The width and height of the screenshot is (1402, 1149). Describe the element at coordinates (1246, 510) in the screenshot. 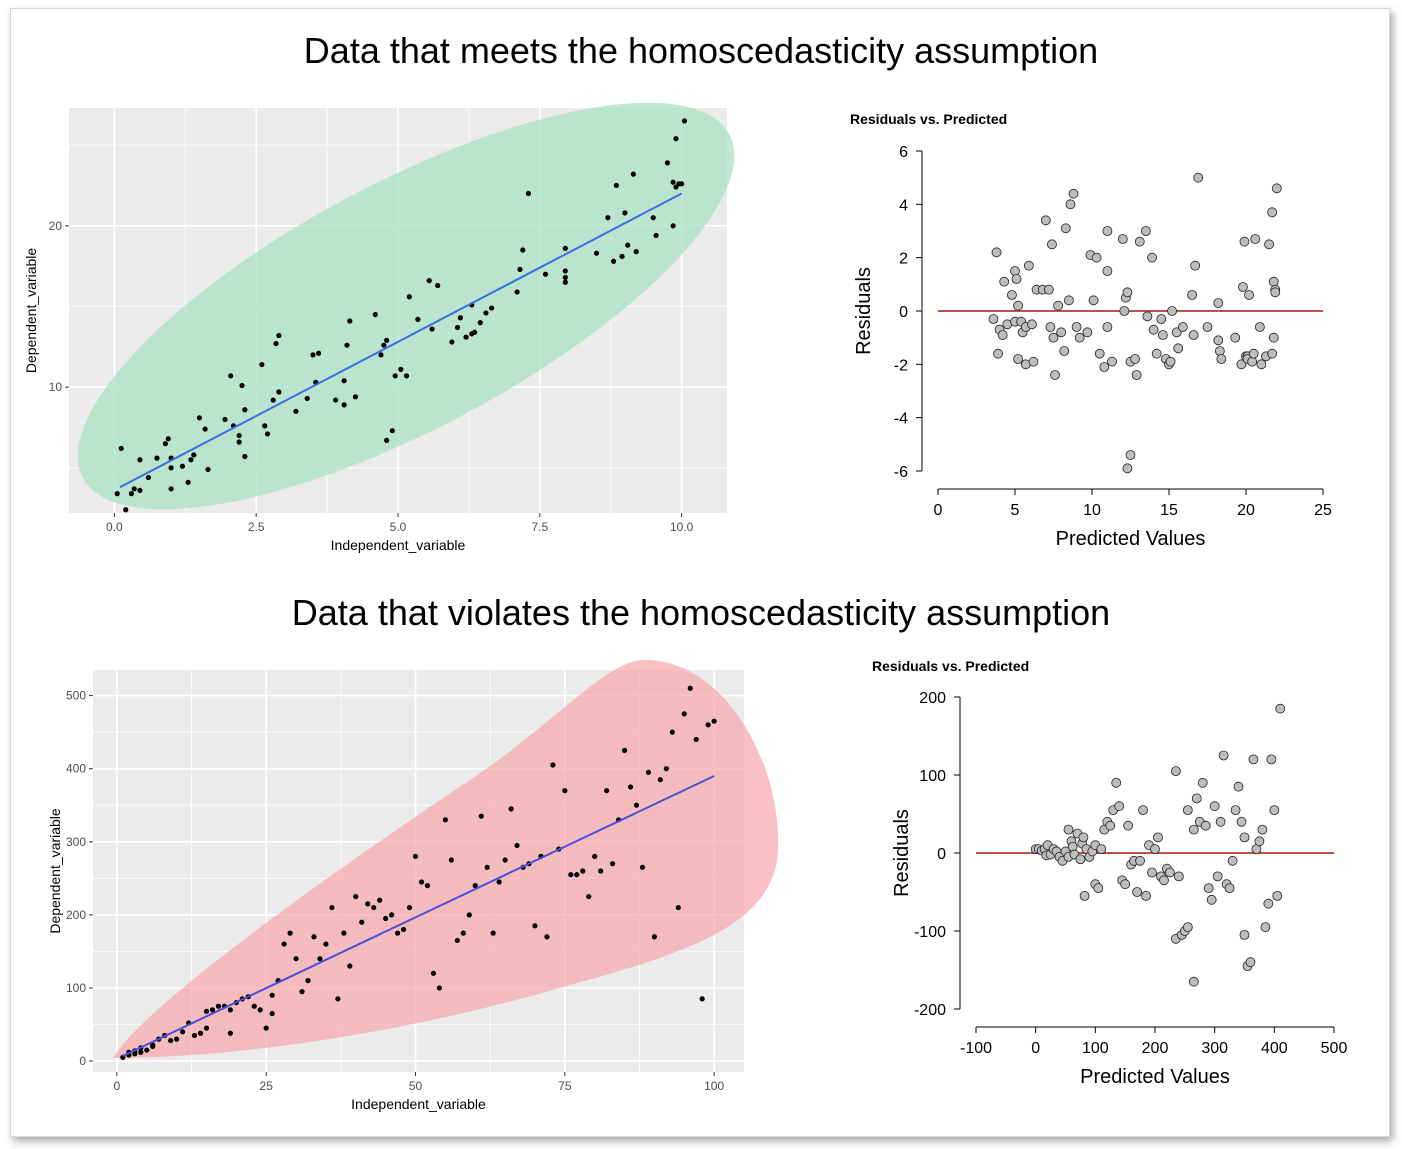

I see `residuals-top-x-tick-label: 20` at that location.